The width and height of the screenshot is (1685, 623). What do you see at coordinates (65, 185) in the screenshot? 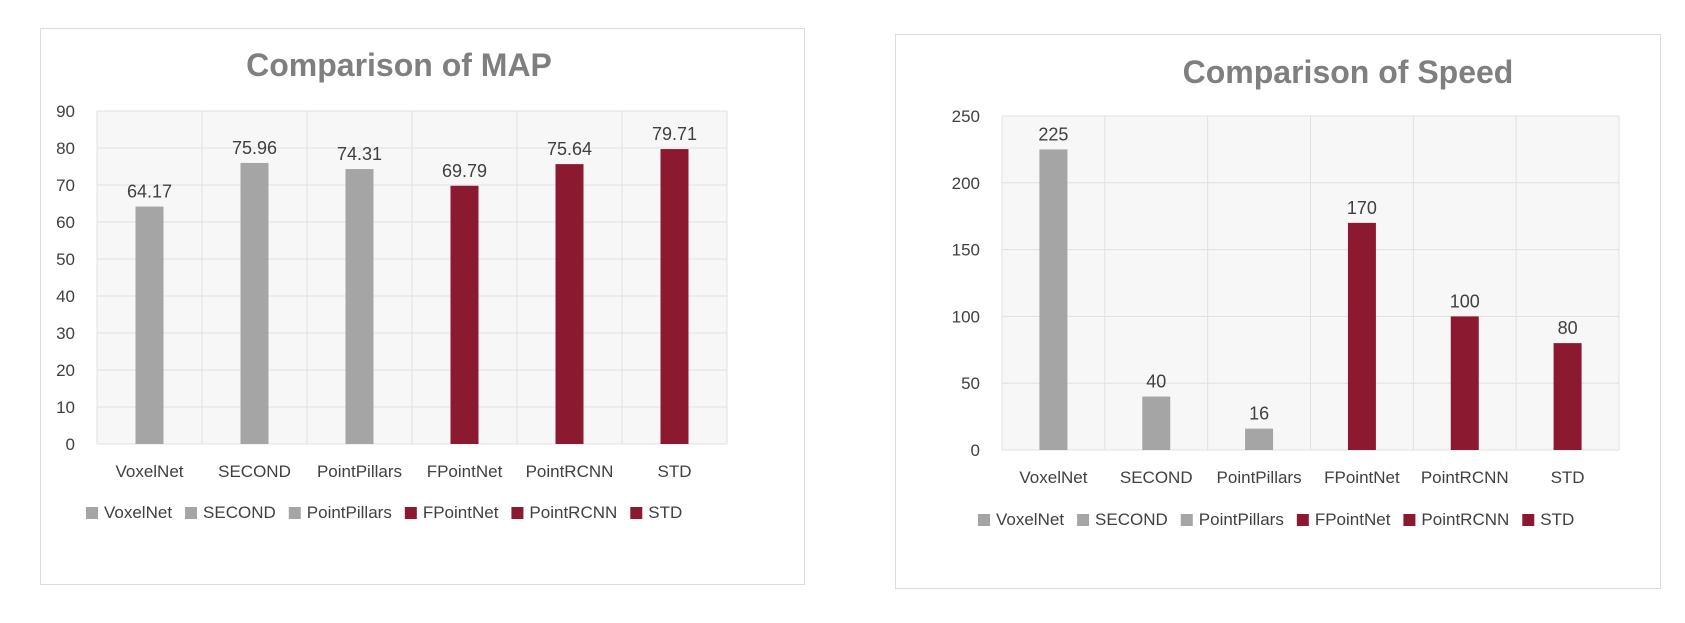
I see `y-tick-label: 70` at bounding box center [65, 185].